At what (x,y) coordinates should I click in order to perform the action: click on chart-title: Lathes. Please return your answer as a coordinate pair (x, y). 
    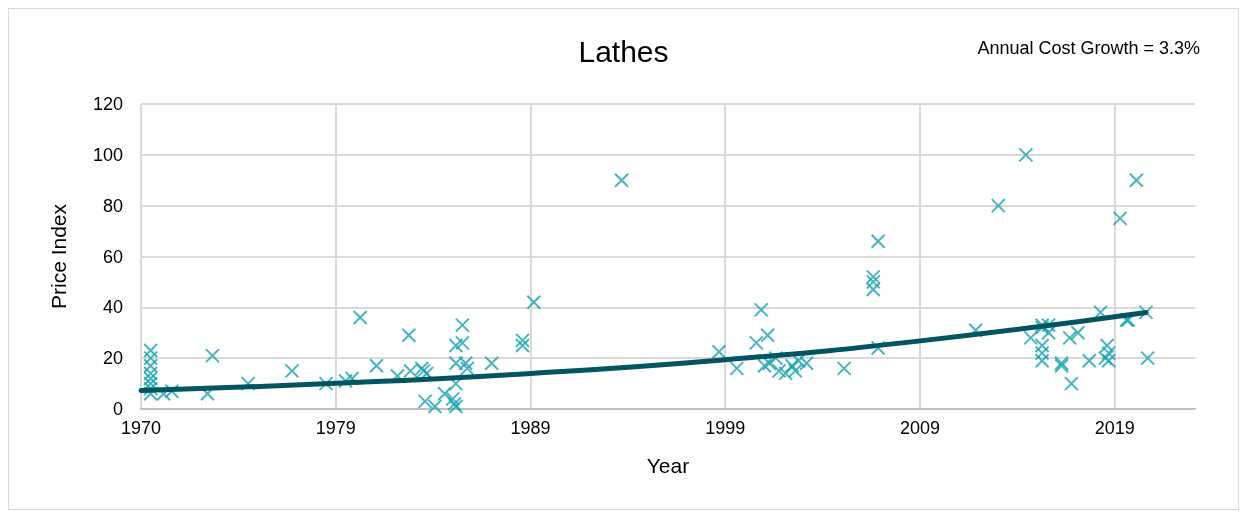
    Looking at the image, I should click on (623, 51).